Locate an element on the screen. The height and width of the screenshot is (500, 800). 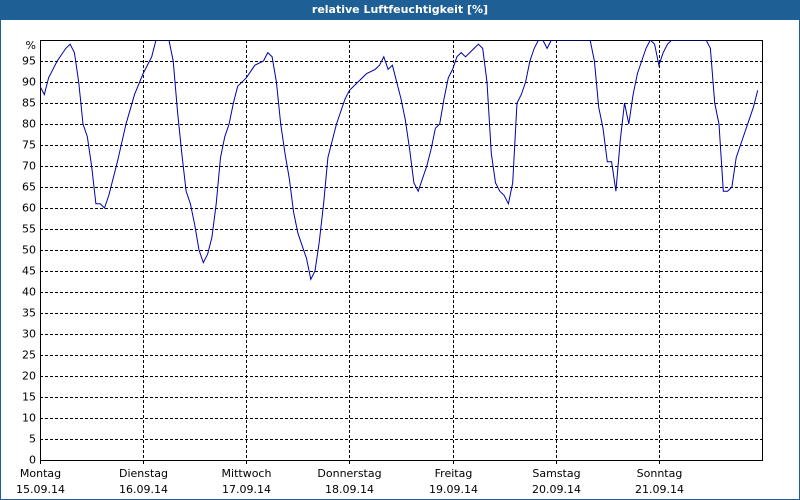
y-tick-label: 85 is located at coordinates (29, 103).